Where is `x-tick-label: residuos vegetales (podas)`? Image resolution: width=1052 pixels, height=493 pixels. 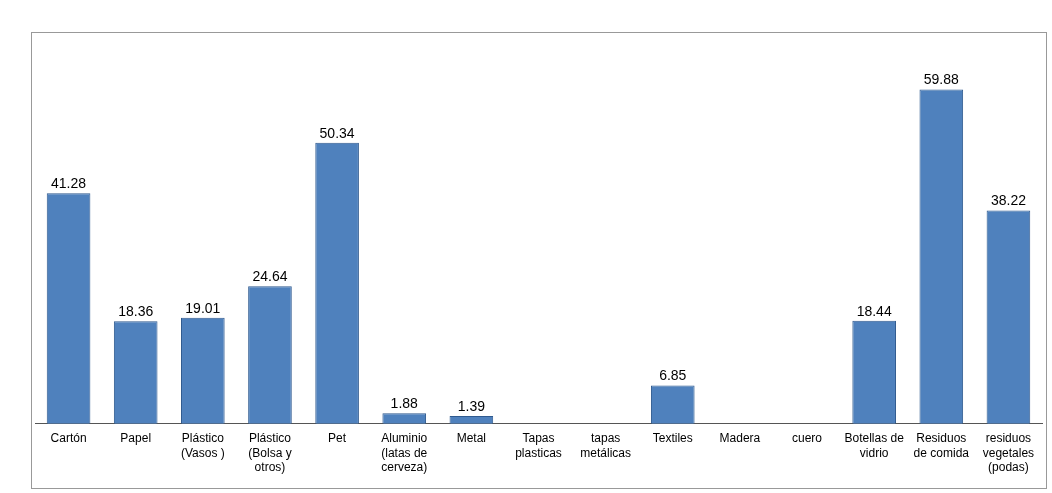 x-tick-label: residuos vegetales (podas) is located at coordinates (1008, 453).